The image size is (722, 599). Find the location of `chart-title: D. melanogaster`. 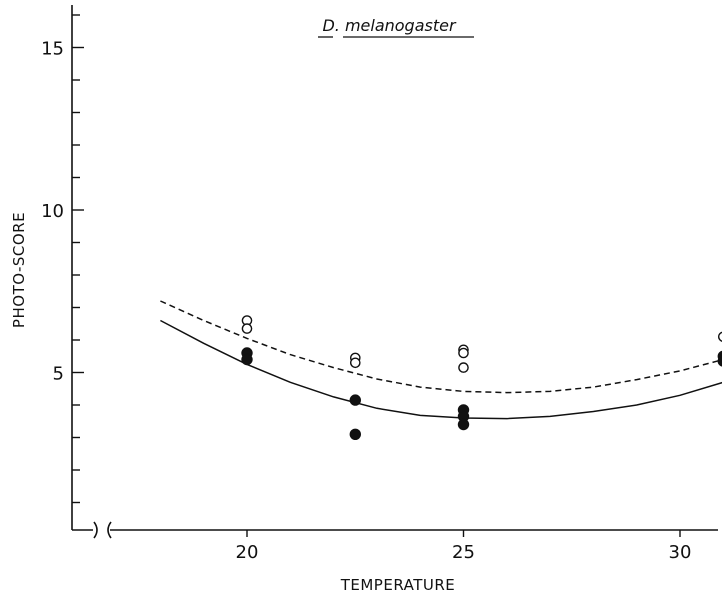

chart-title: D. melanogaster is located at coordinates (389, 25).